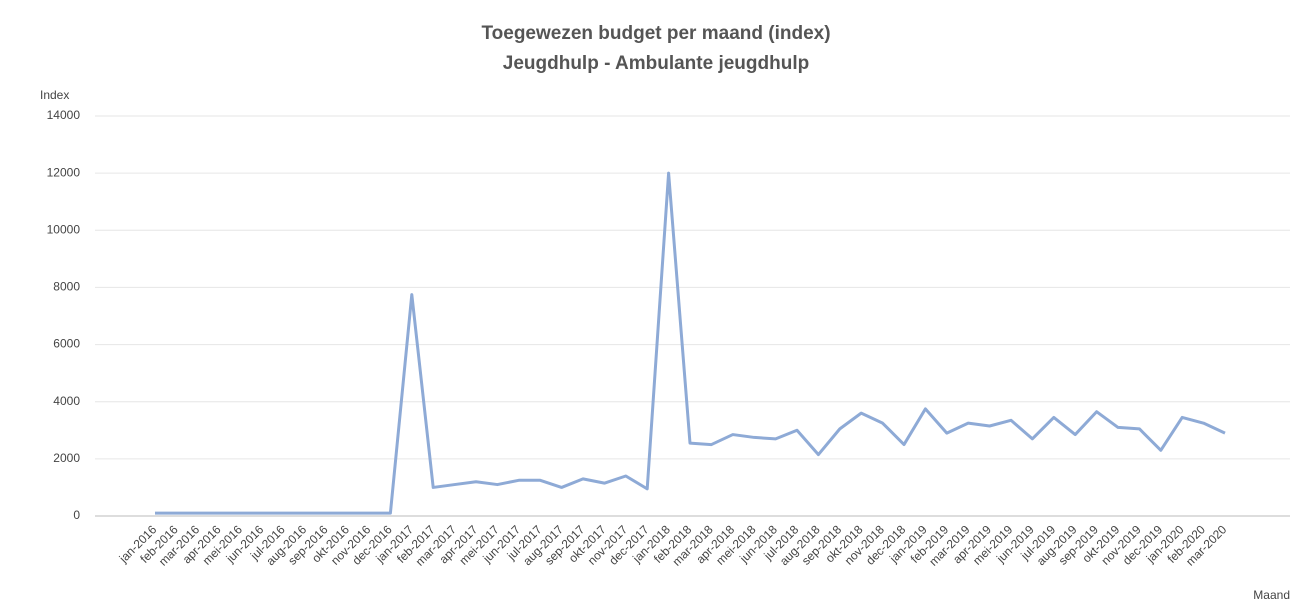 The height and width of the screenshot is (603, 1294). Describe the element at coordinates (66, 401) in the screenshot. I see `y-tick-label: 4000` at that location.